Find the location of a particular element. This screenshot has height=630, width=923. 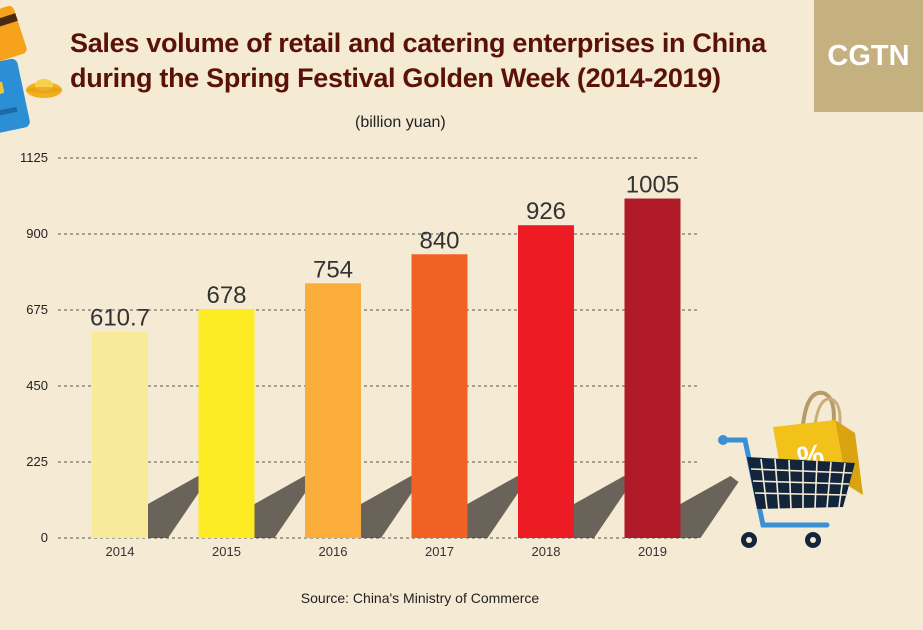

bar-2018 is located at coordinates (546, 381).